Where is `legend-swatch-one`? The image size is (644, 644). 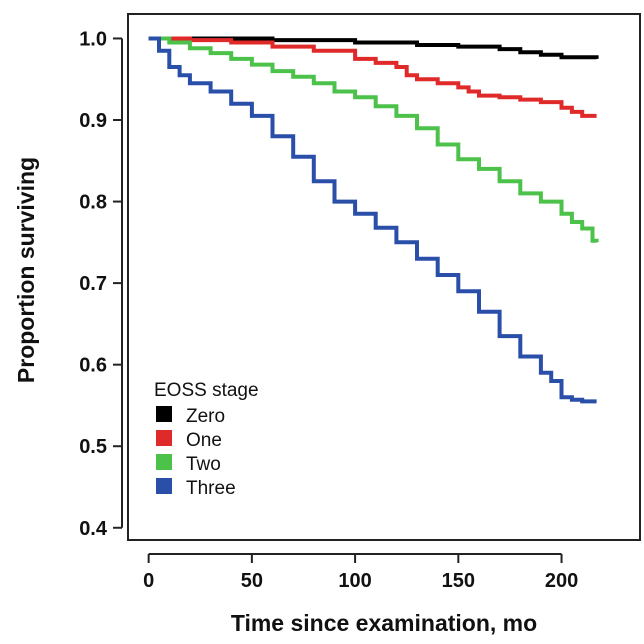 legend-swatch-one is located at coordinates (164, 438).